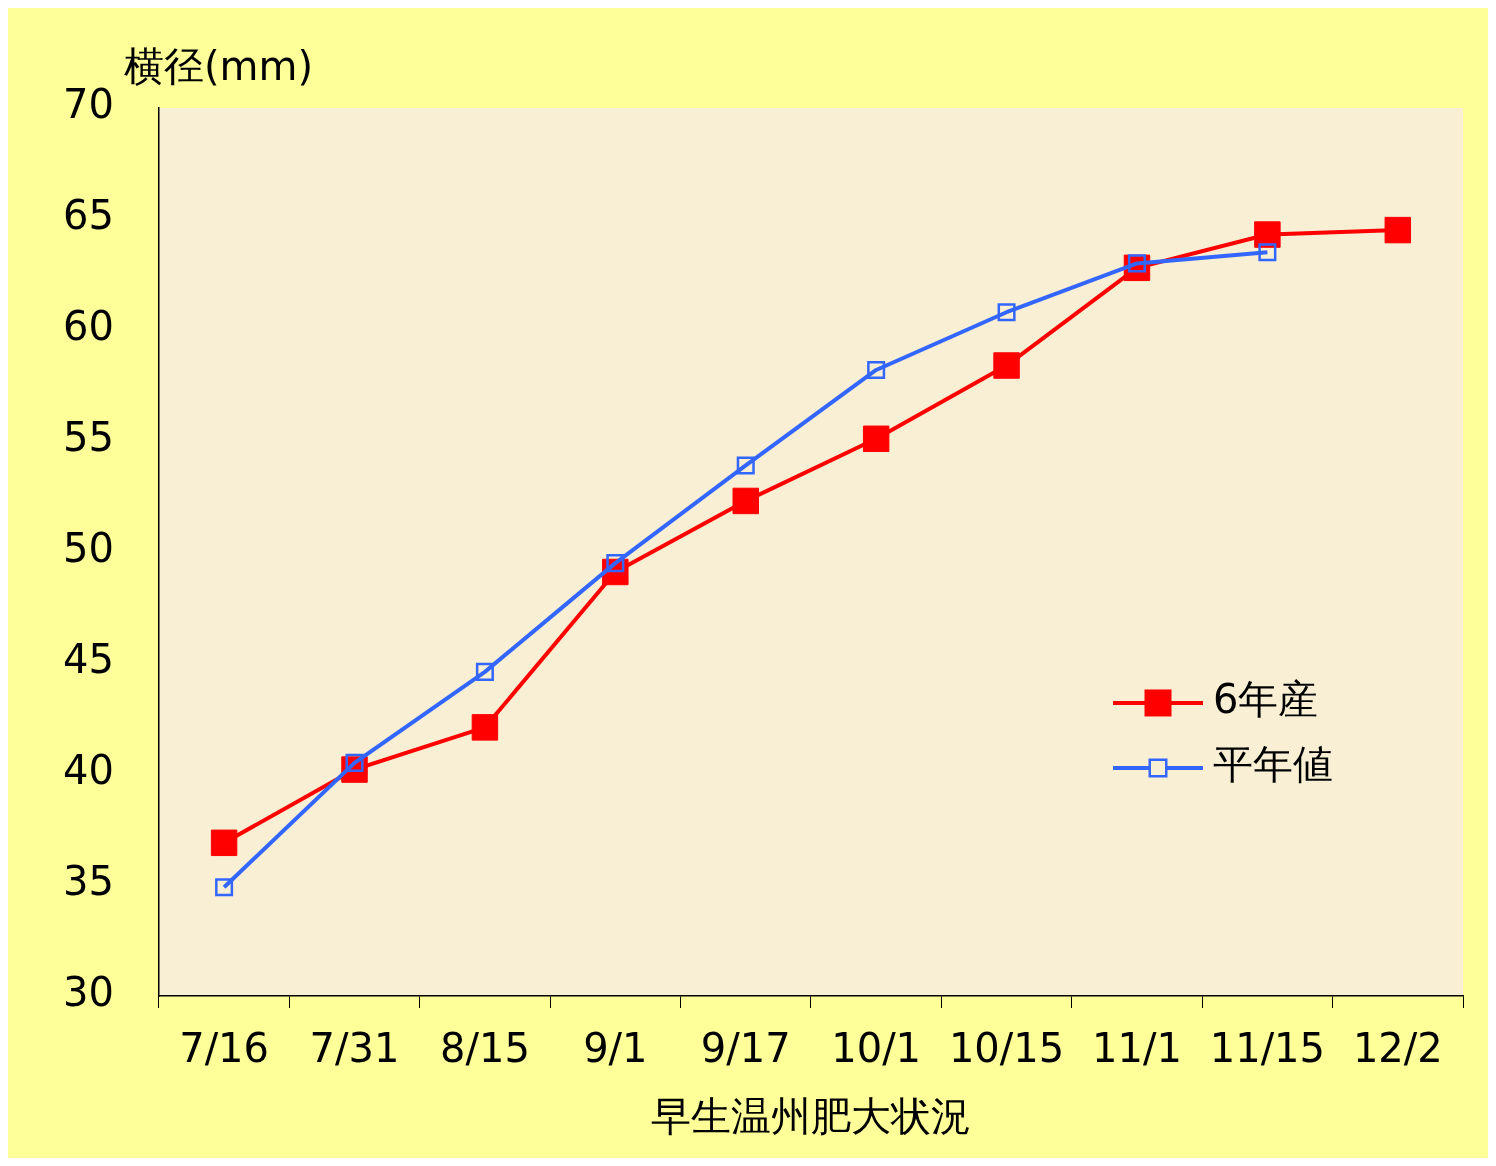 This screenshot has width=1496, height=1166. Describe the element at coordinates (1137, 1048) in the screenshot. I see `x-tick-label: 11/1` at that location.